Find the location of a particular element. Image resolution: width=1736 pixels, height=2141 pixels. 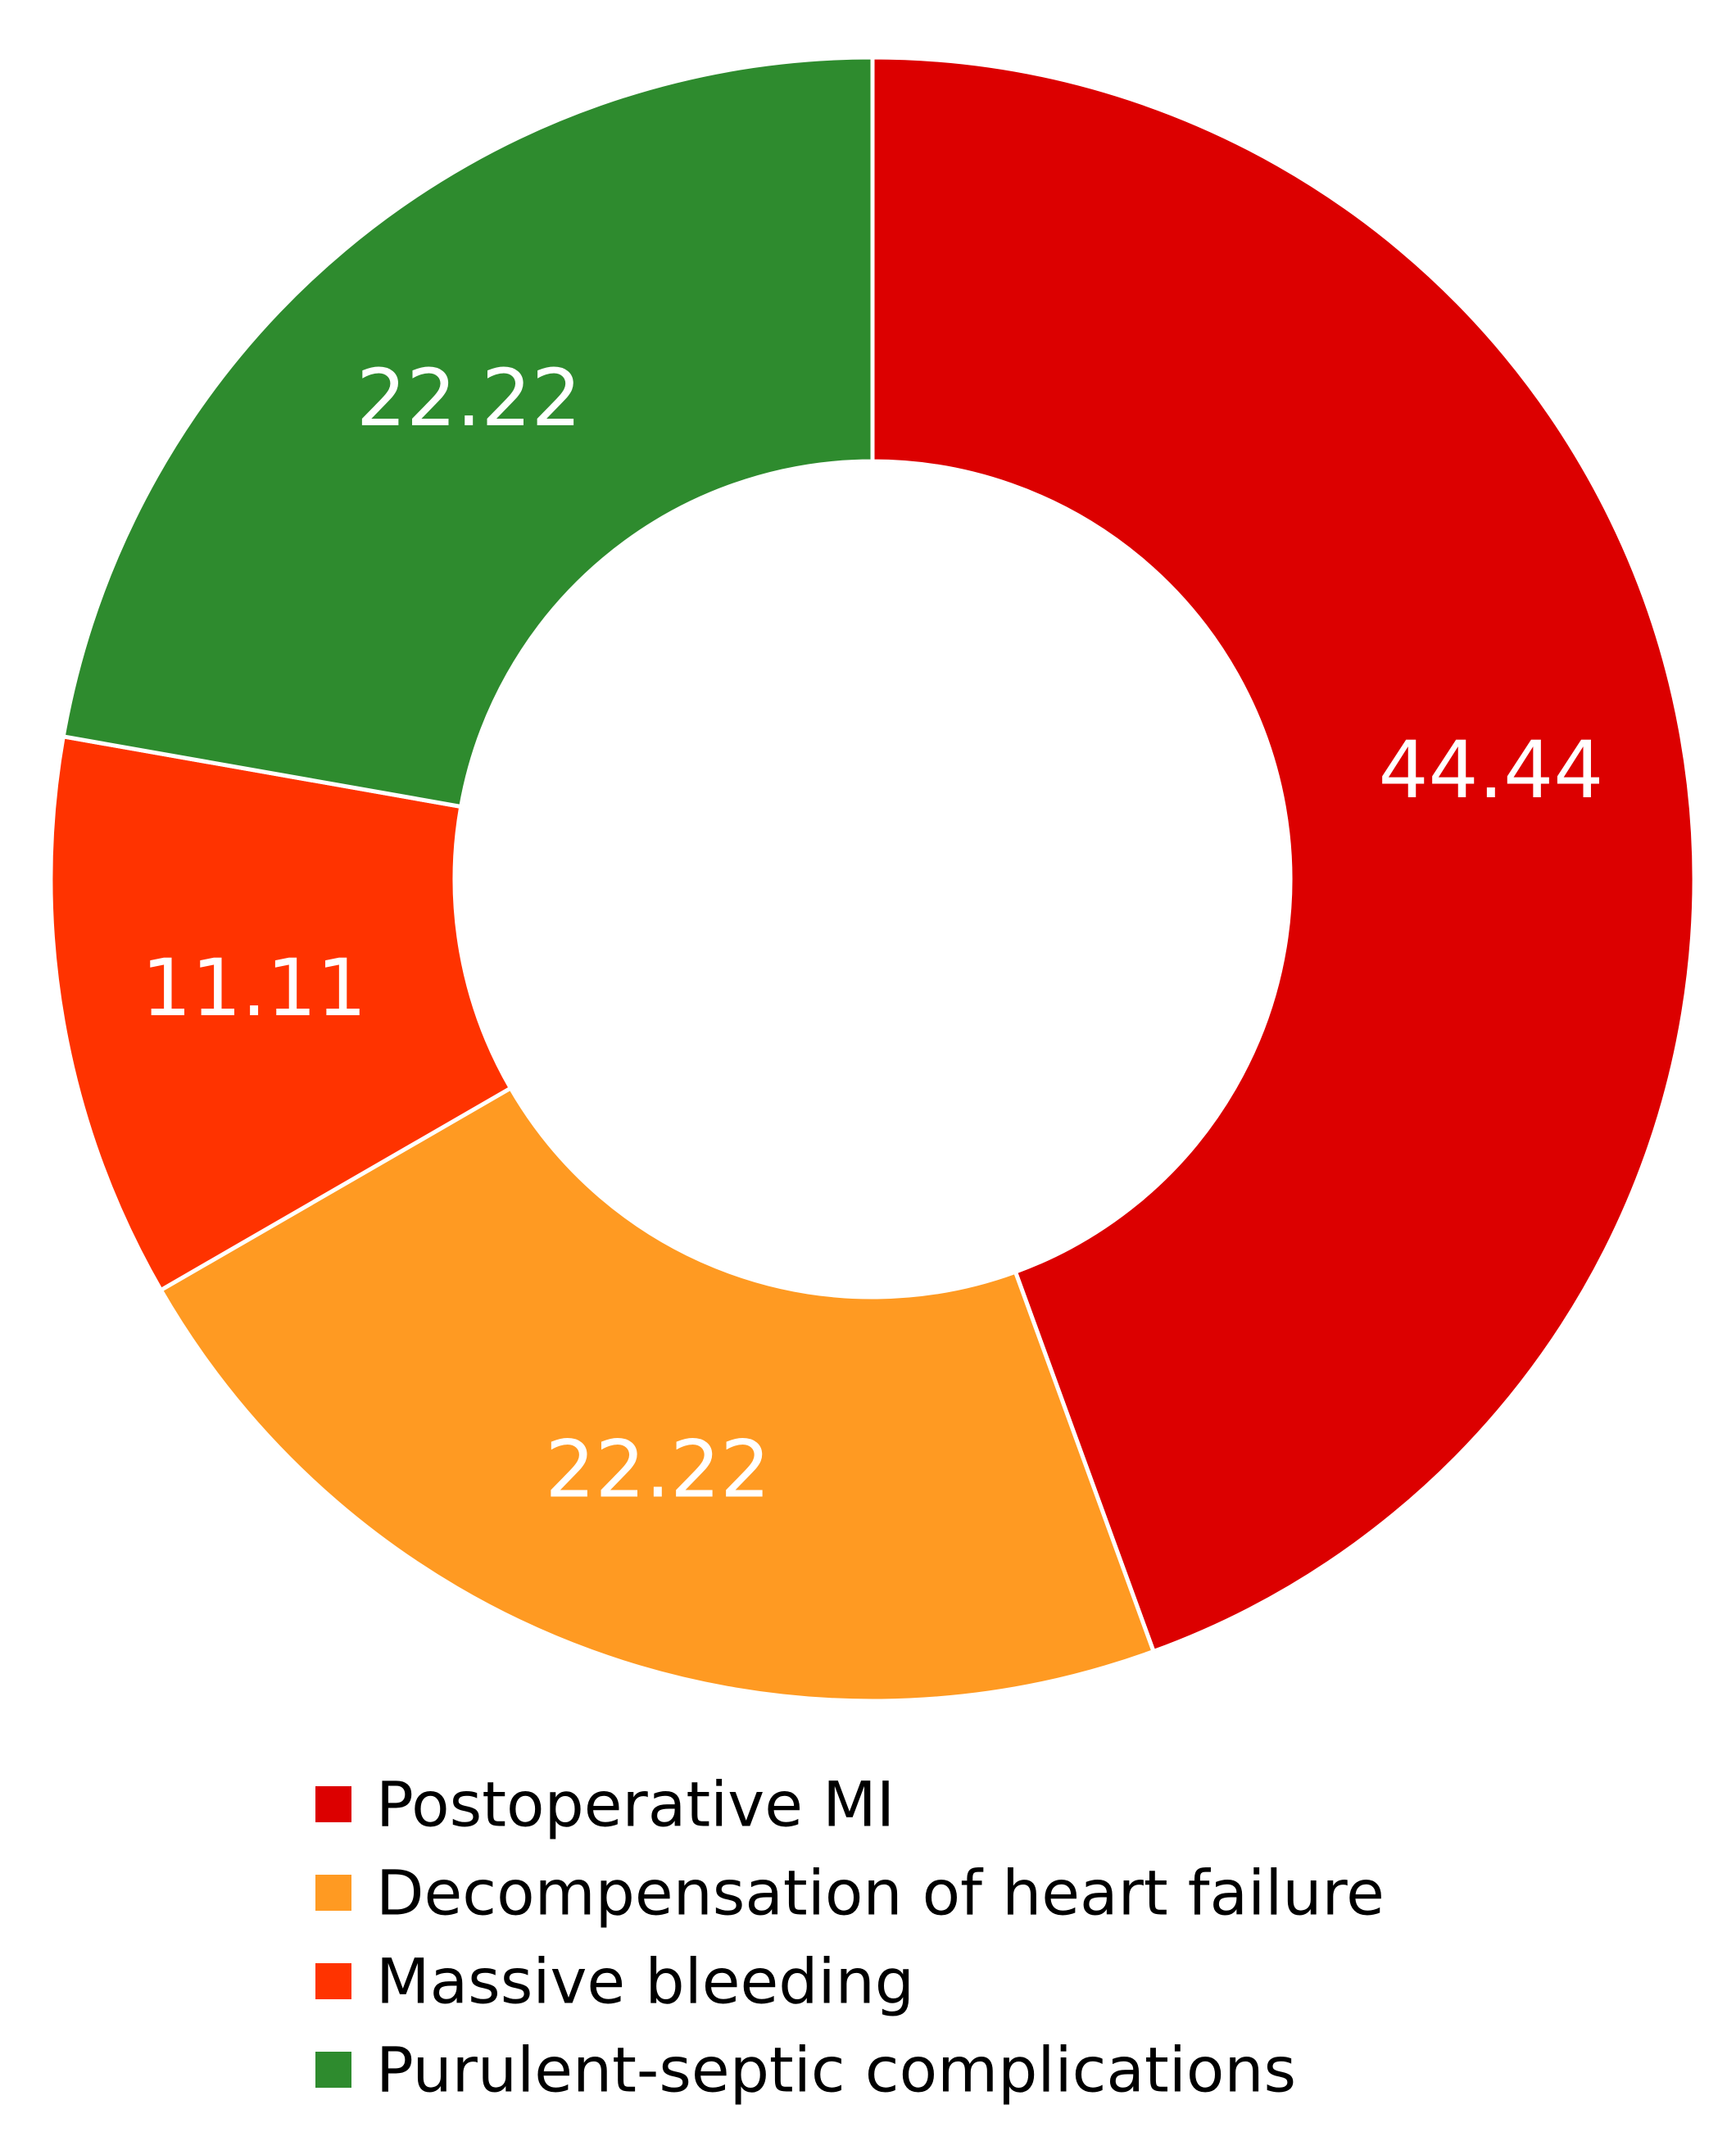

legend-label-1: Decompensation of heart failure is located at coordinates (880, 1893).